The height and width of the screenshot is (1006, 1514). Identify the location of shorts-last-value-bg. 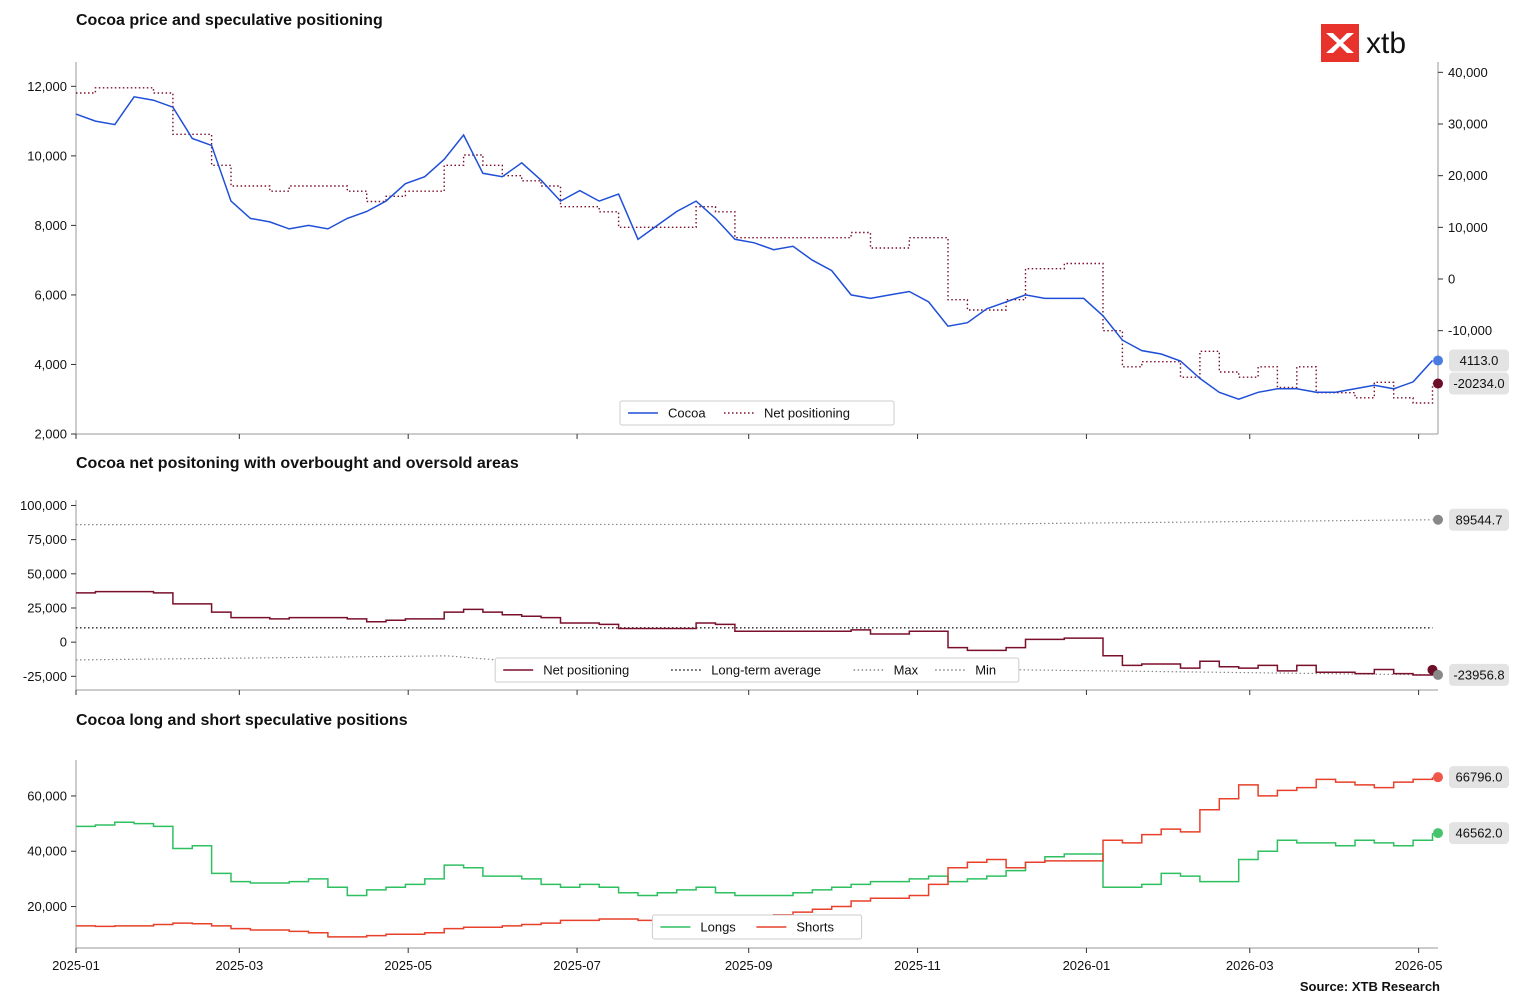
(1479, 777).